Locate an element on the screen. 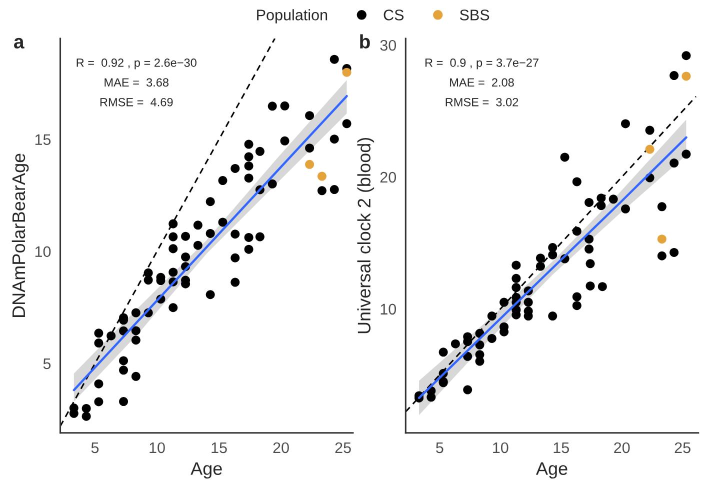  legend-title: Population is located at coordinates (292, 16).